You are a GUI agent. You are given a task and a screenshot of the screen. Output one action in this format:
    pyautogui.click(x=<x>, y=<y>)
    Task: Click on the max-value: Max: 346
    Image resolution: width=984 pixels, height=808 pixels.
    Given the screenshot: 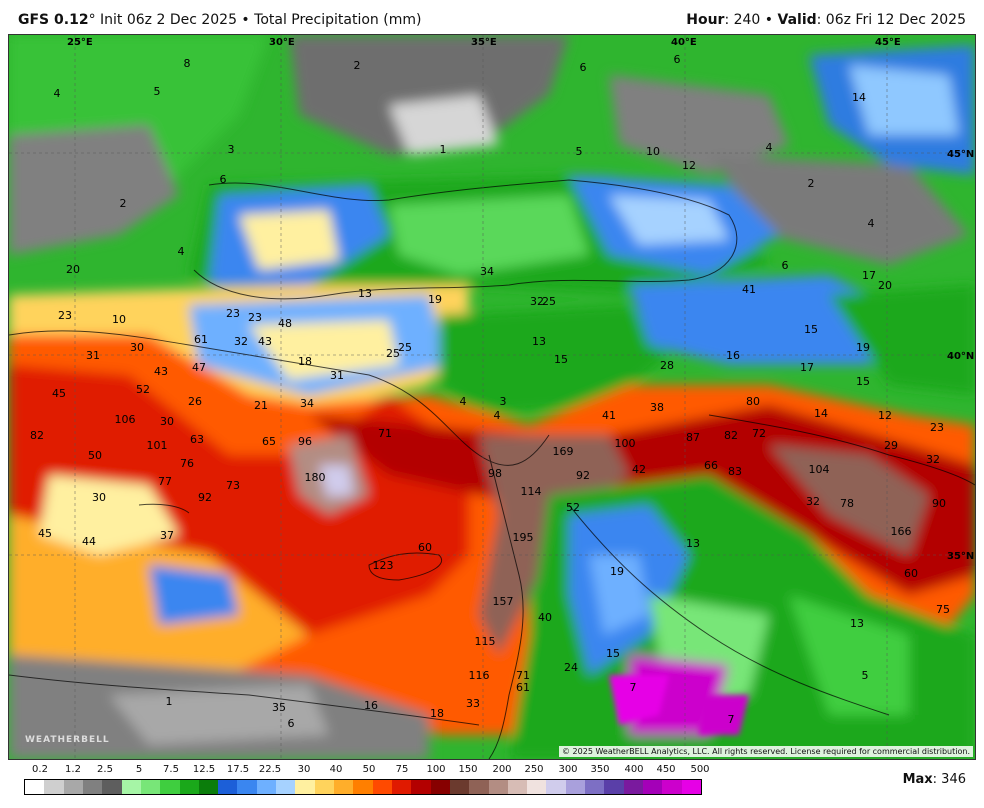 What is the action you would take?
    pyautogui.click(x=934, y=779)
    